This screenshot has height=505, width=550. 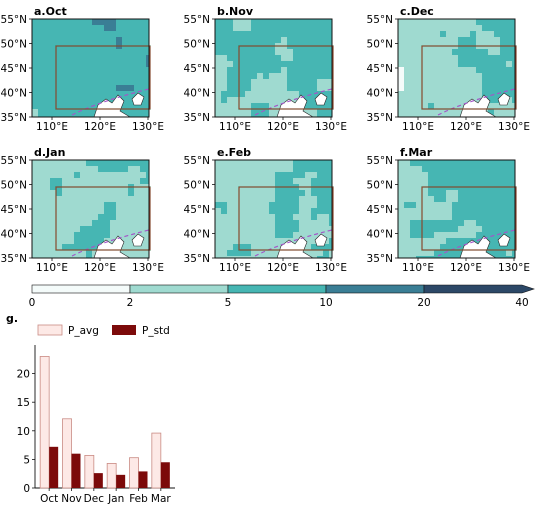 What do you see at coordinates (469, 77) in the screenshot?
I see `region-box-red` at bounding box center [469, 77].